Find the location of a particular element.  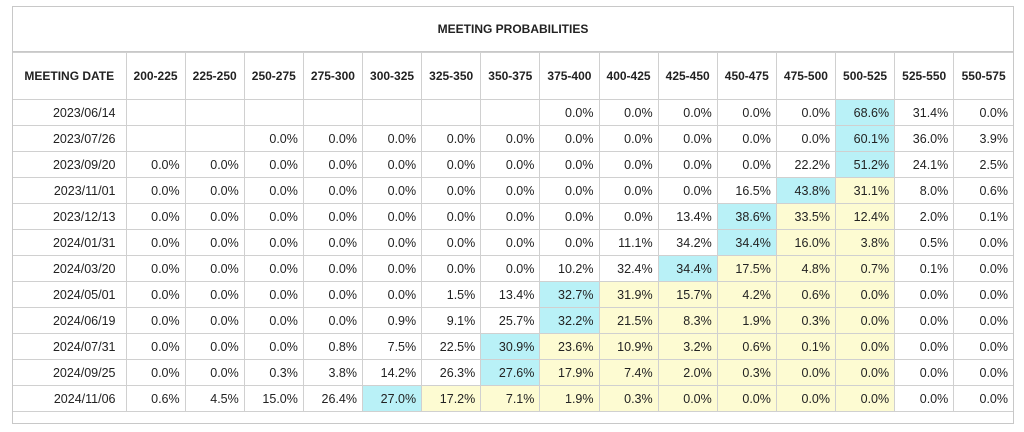

meeting-date-cell: 2023/09/20 is located at coordinates (70, 164).